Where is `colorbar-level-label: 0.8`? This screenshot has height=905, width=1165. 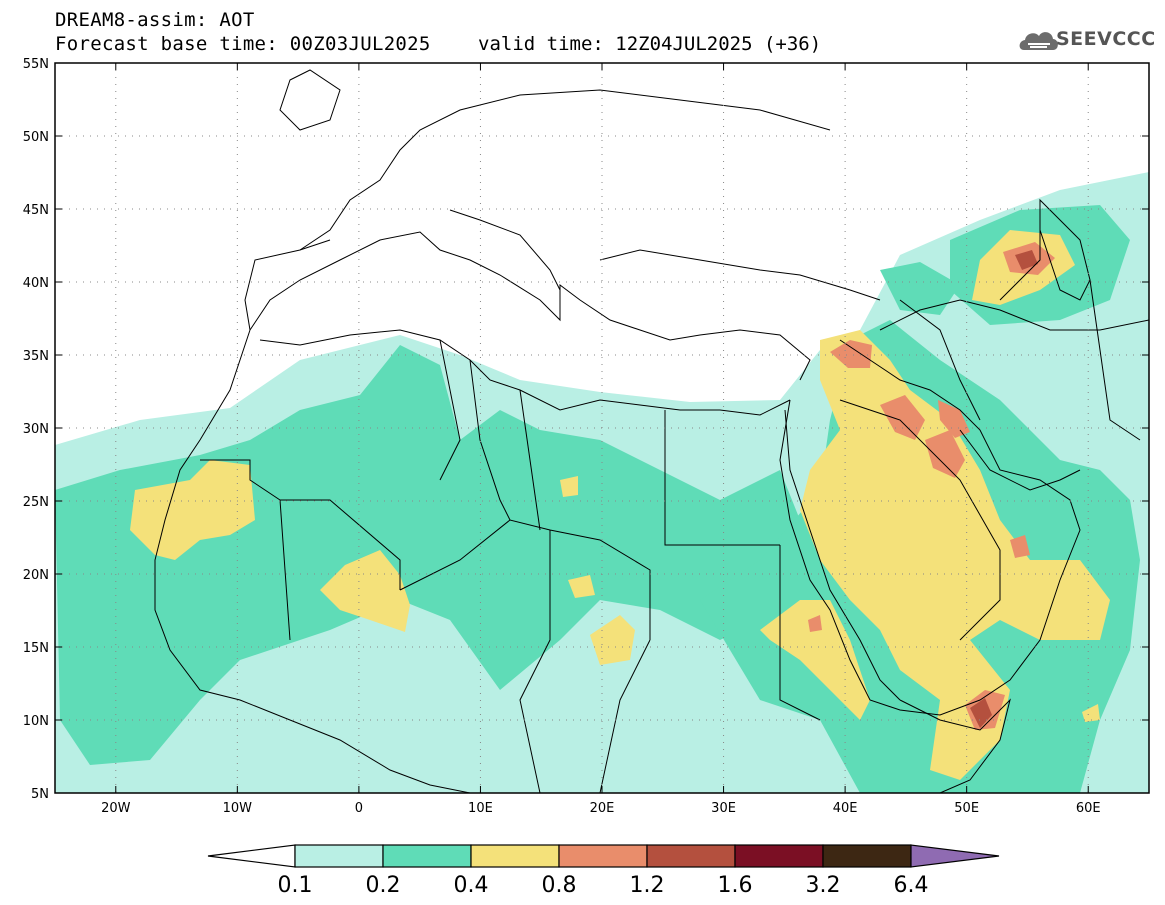
colorbar-level-label: 0.8 is located at coordinates (559, 885).